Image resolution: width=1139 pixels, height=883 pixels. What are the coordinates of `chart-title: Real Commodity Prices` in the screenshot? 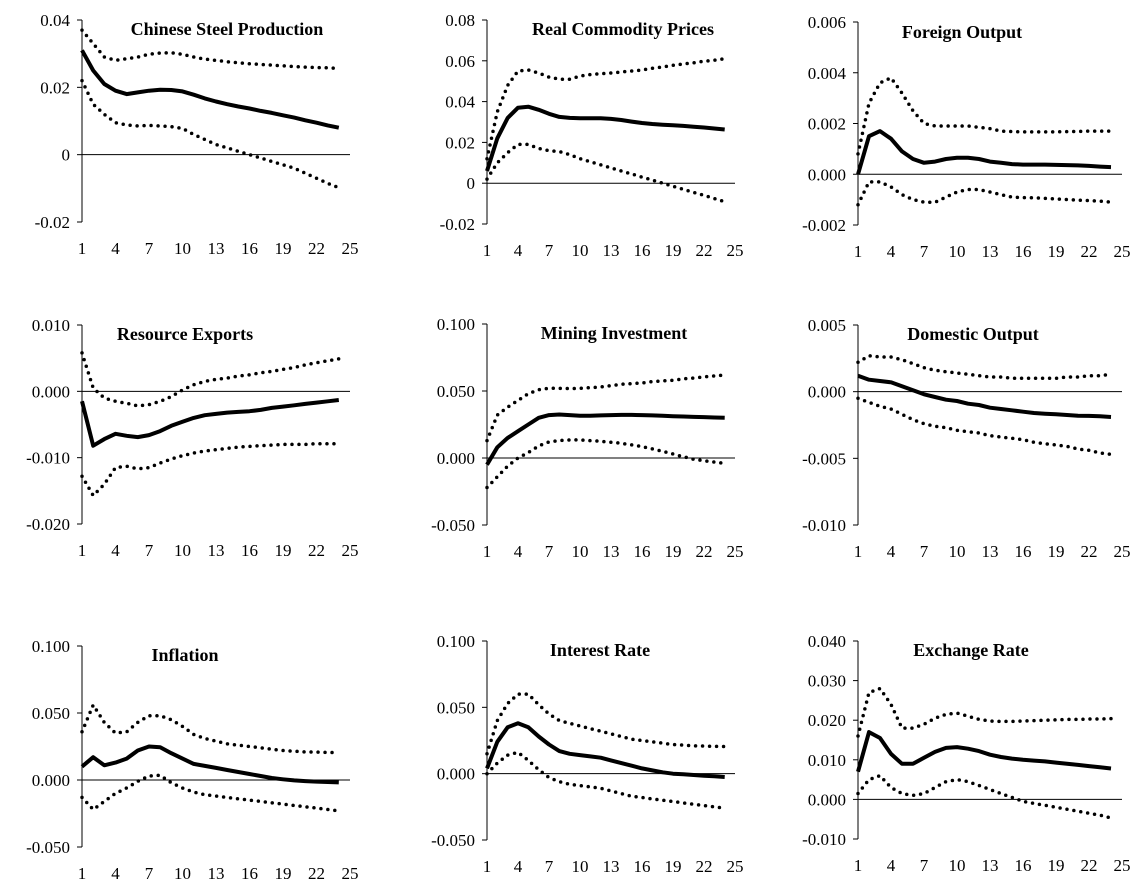 It's located at (623, 29).